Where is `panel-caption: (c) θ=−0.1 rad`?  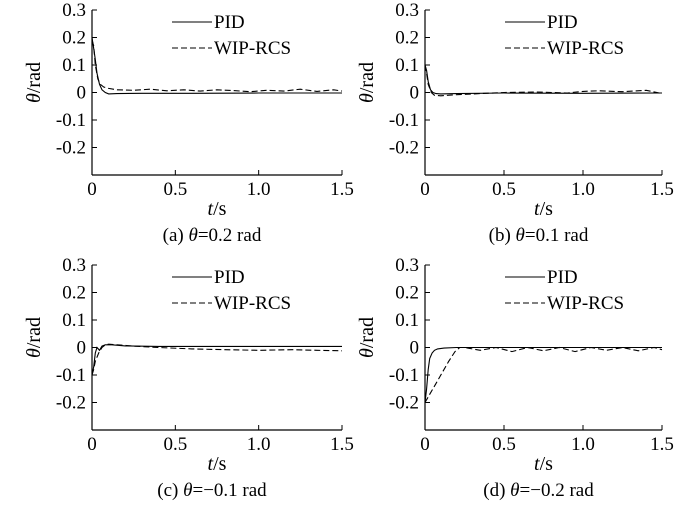
panel-caption: (c) θ=−0.1 rad is located at coordinates (212, 490).